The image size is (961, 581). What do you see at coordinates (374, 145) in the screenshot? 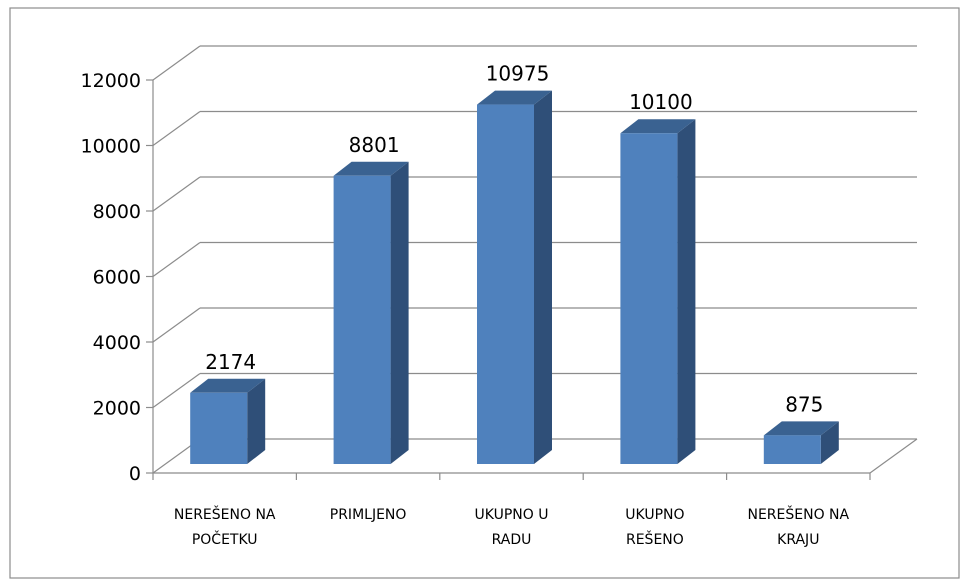
I see `data-label: 8801` at bounding box center [374, 145].